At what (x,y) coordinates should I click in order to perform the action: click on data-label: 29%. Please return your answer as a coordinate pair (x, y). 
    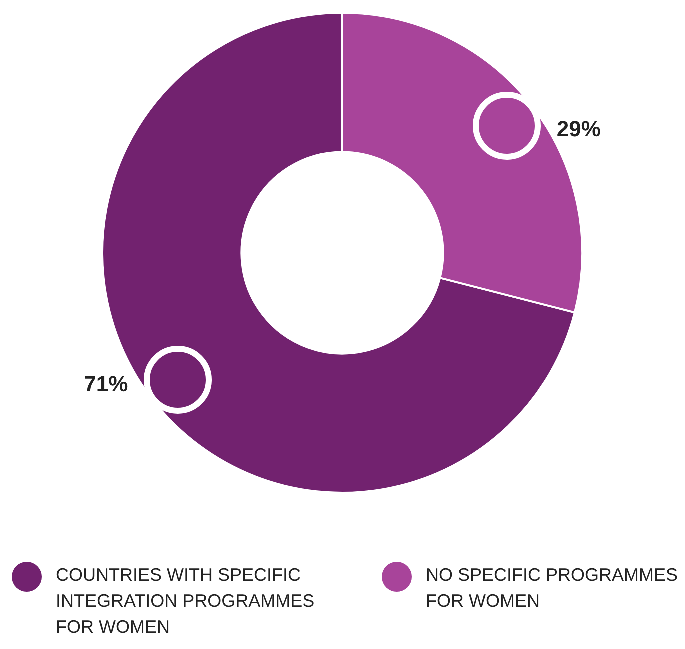
    Looking at the image, I should click on (578, 129).